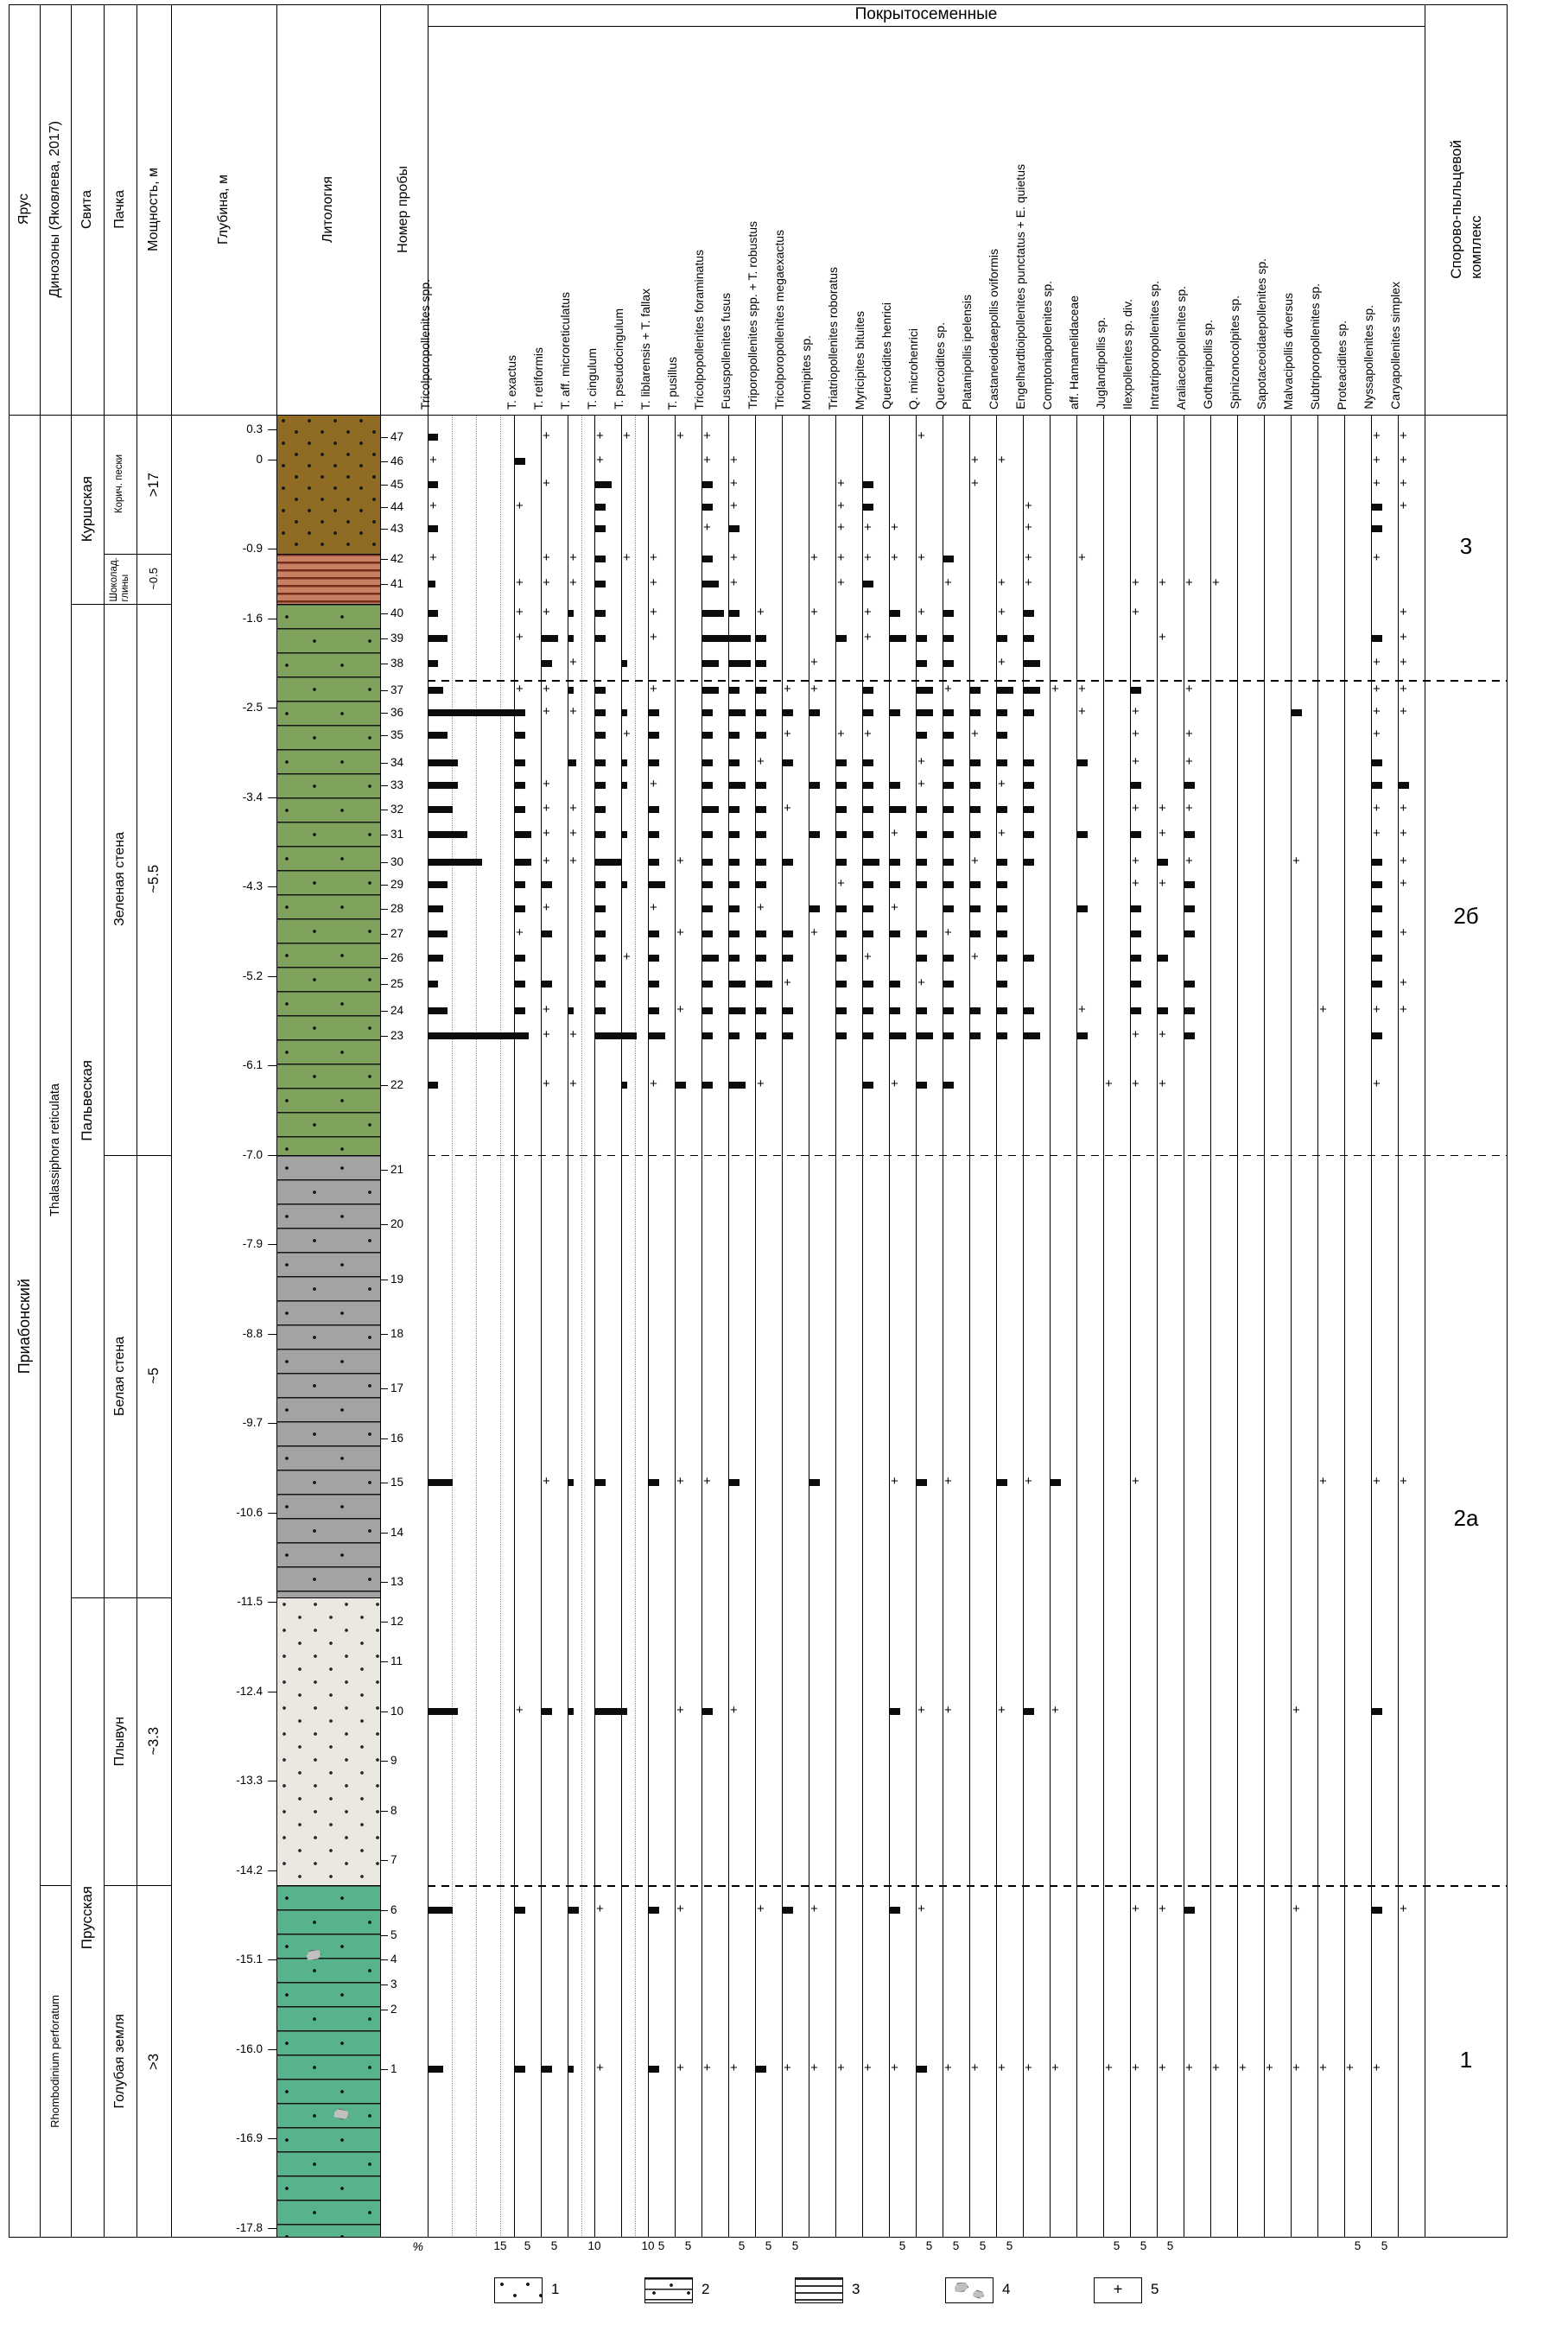 This screenshot has width=1568, height=2337. What do you see at coordinates (249, 1512) in the screenshot?
I see `depth-label: -10.6` at bounding box center [249, 1512].